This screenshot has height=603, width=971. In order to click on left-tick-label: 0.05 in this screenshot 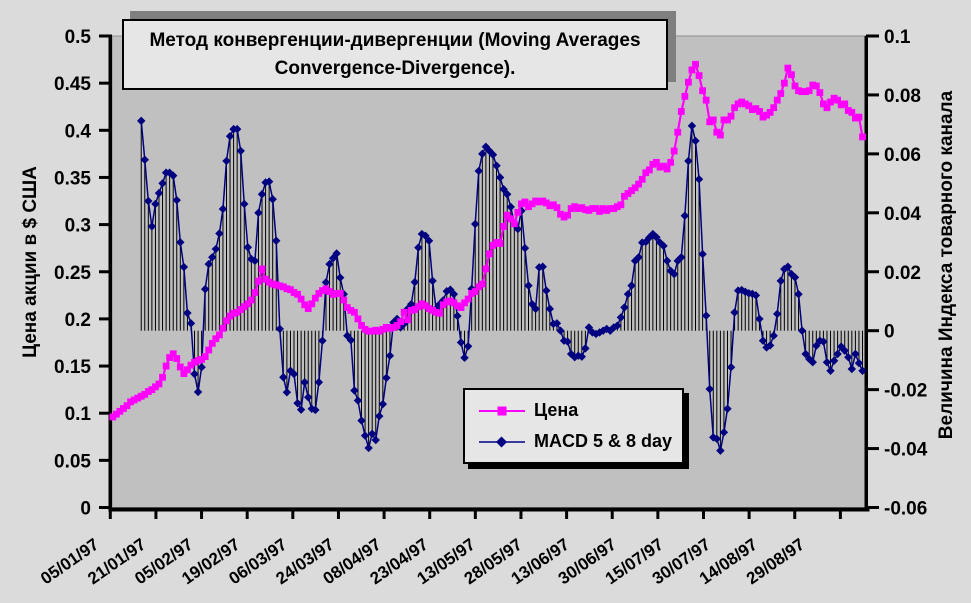, I will do `click(72, 461)`.